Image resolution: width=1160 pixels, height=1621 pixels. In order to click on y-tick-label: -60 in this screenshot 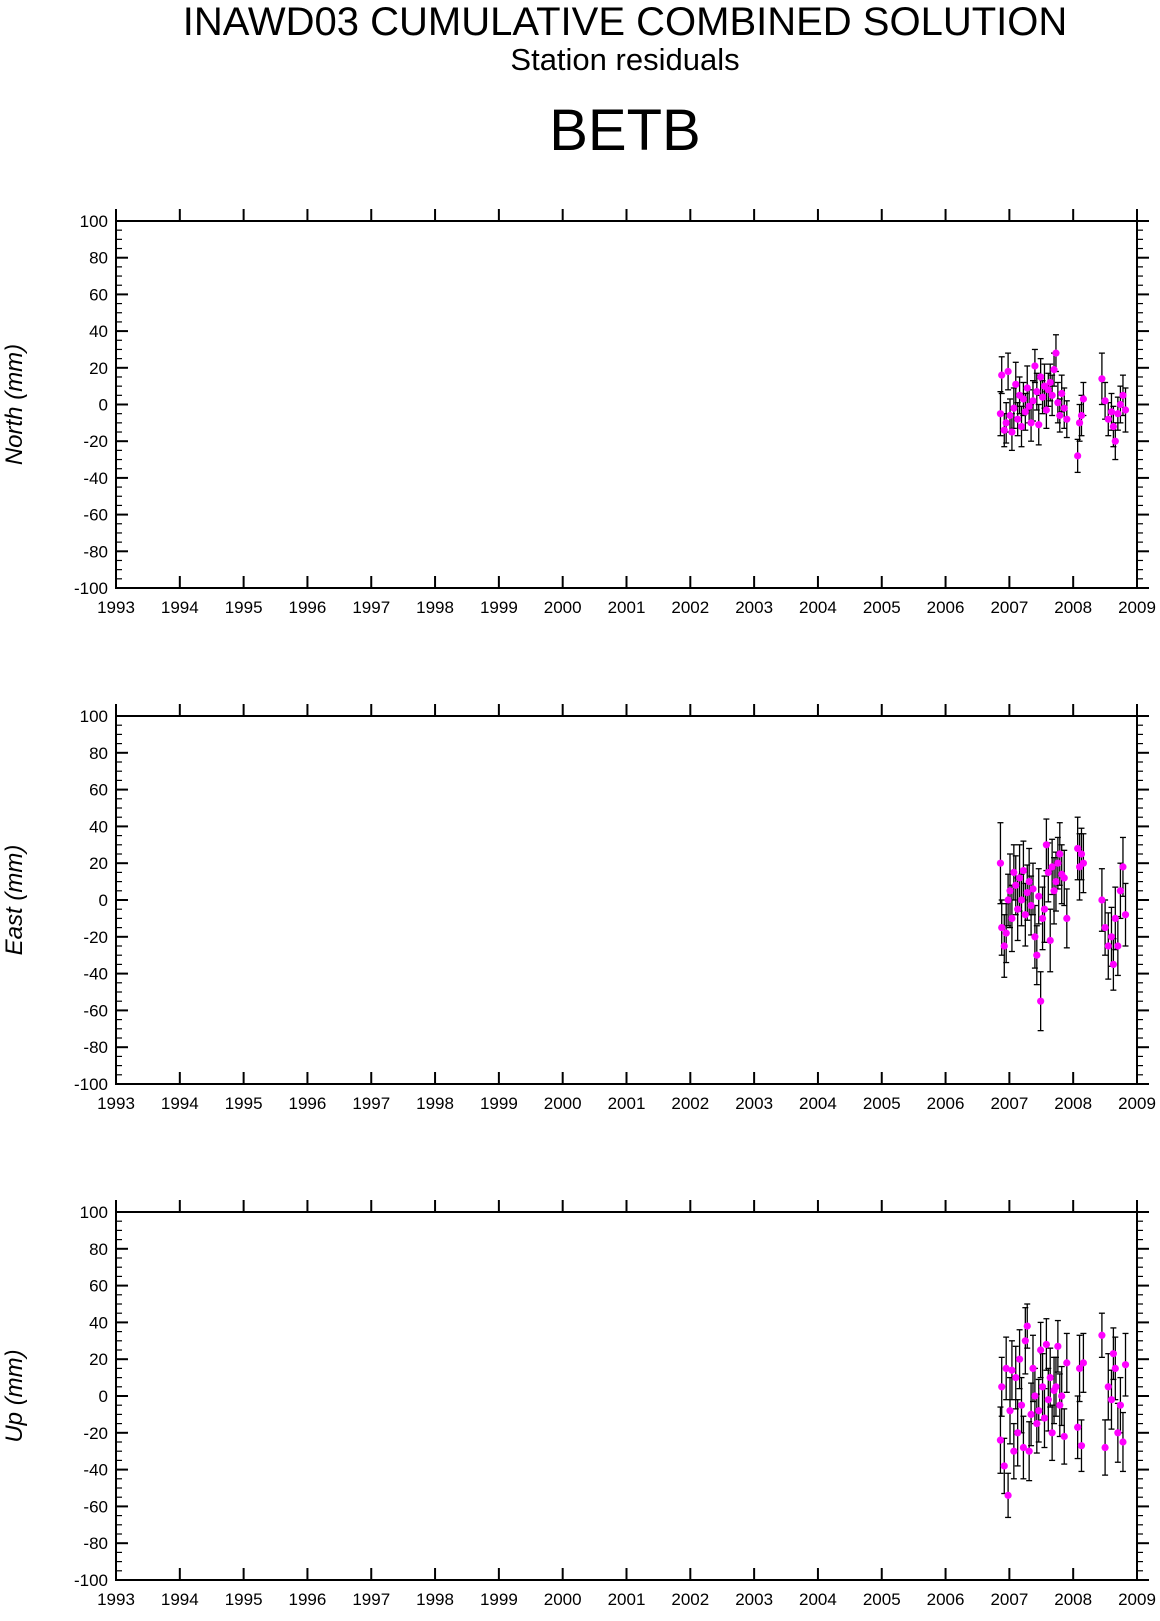, I will do `click(95, 1506)`.